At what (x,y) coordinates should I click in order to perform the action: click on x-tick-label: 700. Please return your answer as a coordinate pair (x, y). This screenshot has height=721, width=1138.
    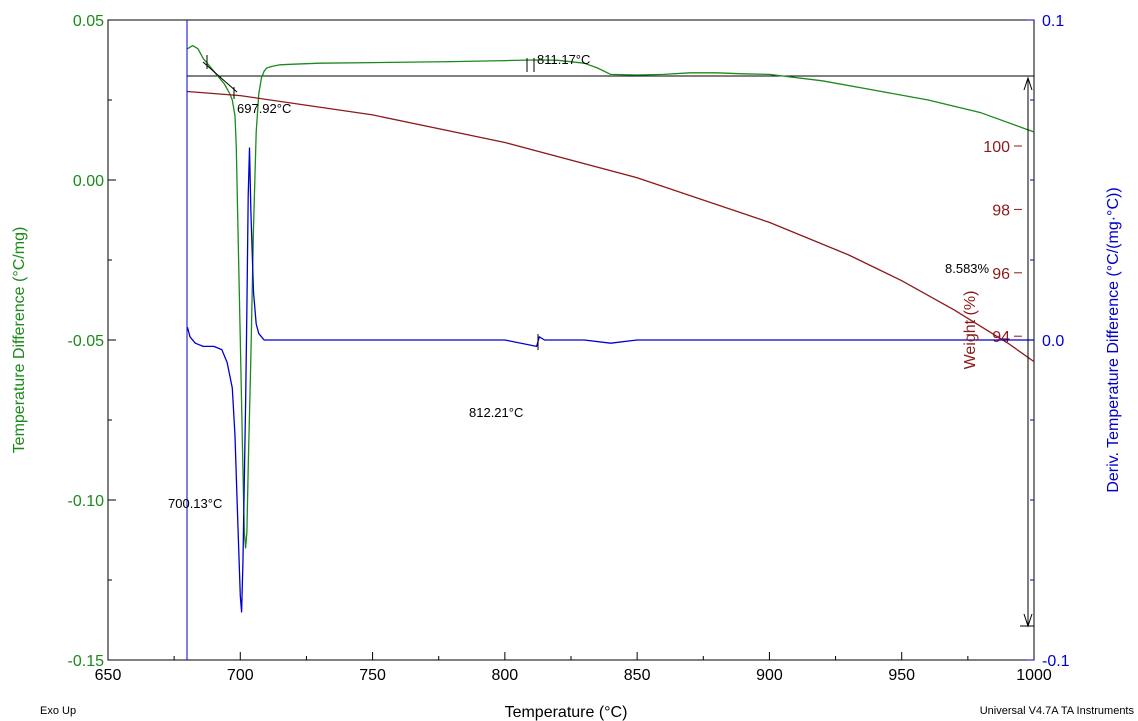
    Looking at the image, I should click on (240, 675).